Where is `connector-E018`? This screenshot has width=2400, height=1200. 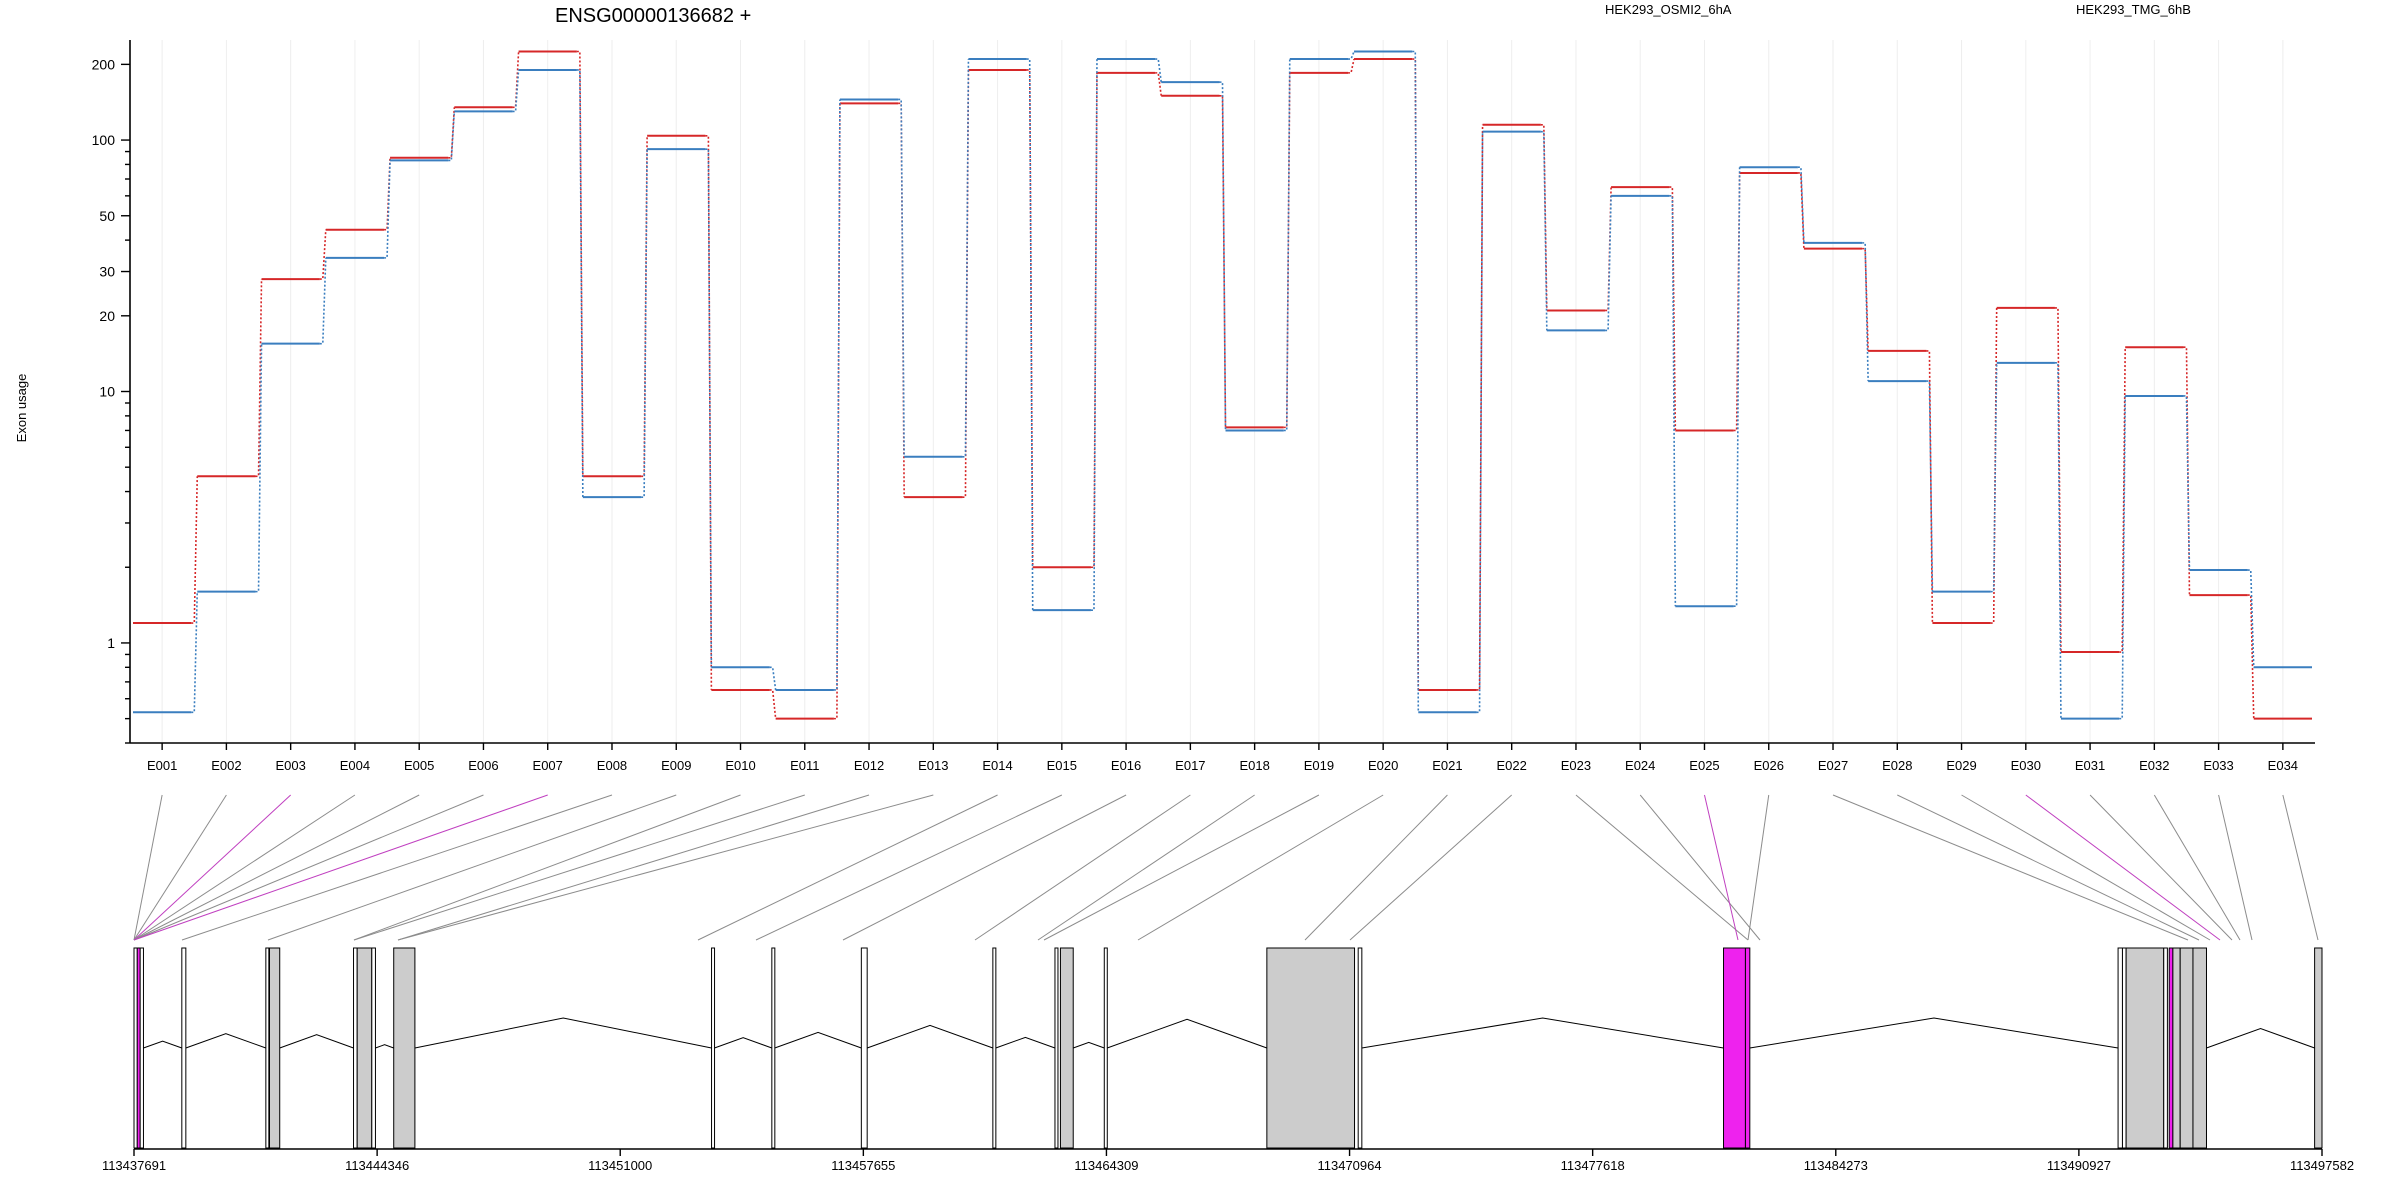
connector-E018 is located at coordinates (1146, 867).